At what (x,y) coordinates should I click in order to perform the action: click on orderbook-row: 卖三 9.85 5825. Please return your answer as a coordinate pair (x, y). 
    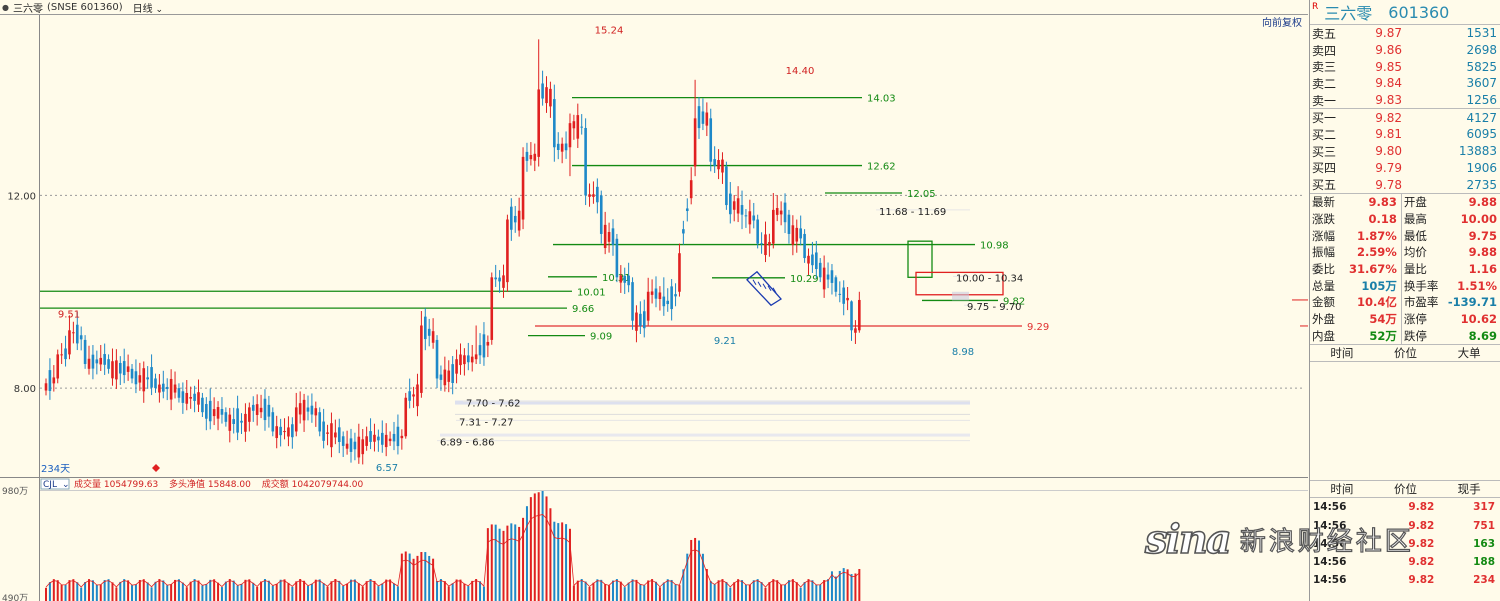
    Looking at the image, I should click on (1405, 66).